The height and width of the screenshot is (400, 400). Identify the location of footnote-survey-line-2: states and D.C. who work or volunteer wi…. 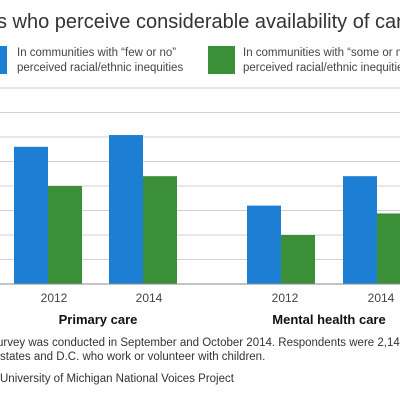
(132, 357).